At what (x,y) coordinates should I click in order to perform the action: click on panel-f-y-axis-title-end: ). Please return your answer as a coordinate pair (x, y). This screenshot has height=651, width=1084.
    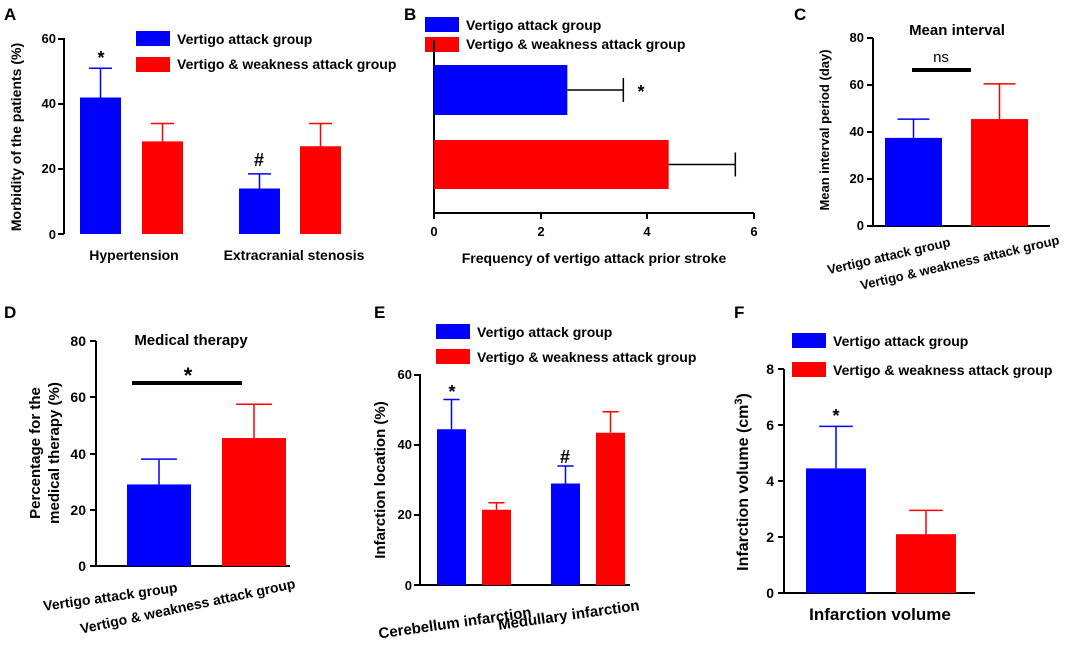
    Looking at the image, I should click on (743, 395).